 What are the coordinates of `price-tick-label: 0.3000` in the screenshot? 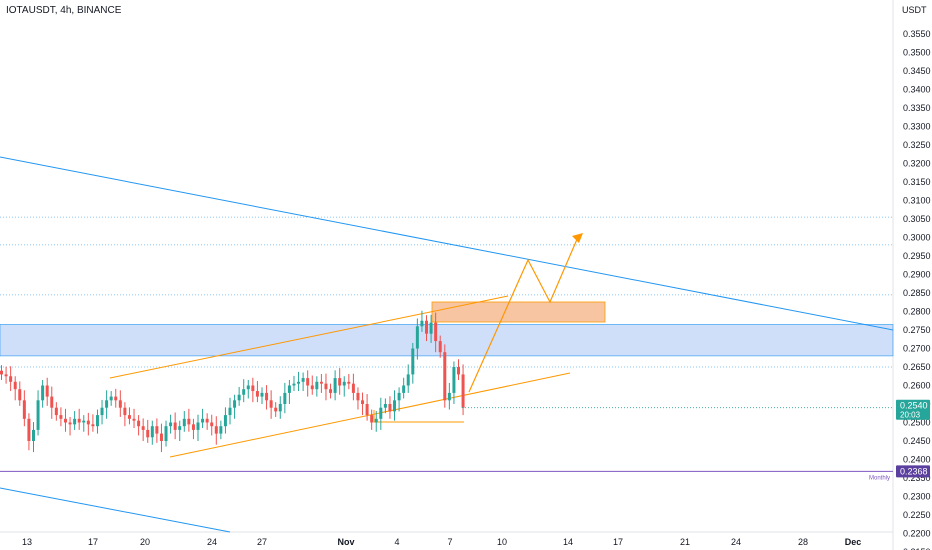 It's located at (917, 238).